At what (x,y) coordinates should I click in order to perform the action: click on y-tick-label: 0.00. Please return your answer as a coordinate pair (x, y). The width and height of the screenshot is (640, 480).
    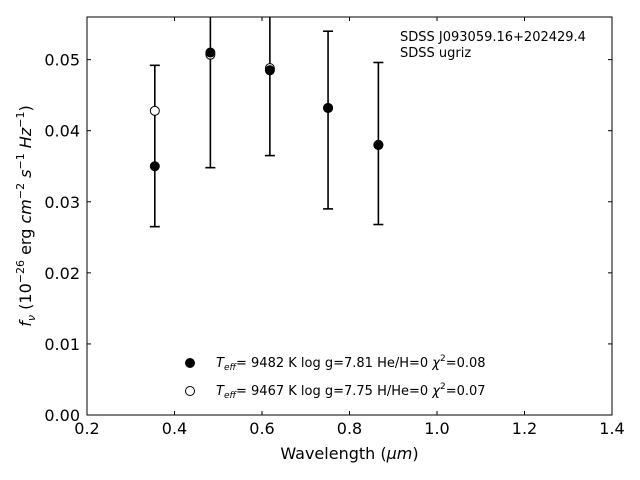
    Looking at the image, I should click on (62, 415).